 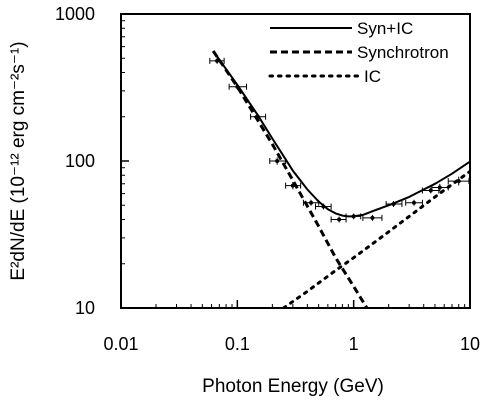 I want to click on x-axis-title: Photon Energy (GeV), so click(x=293, y=386).